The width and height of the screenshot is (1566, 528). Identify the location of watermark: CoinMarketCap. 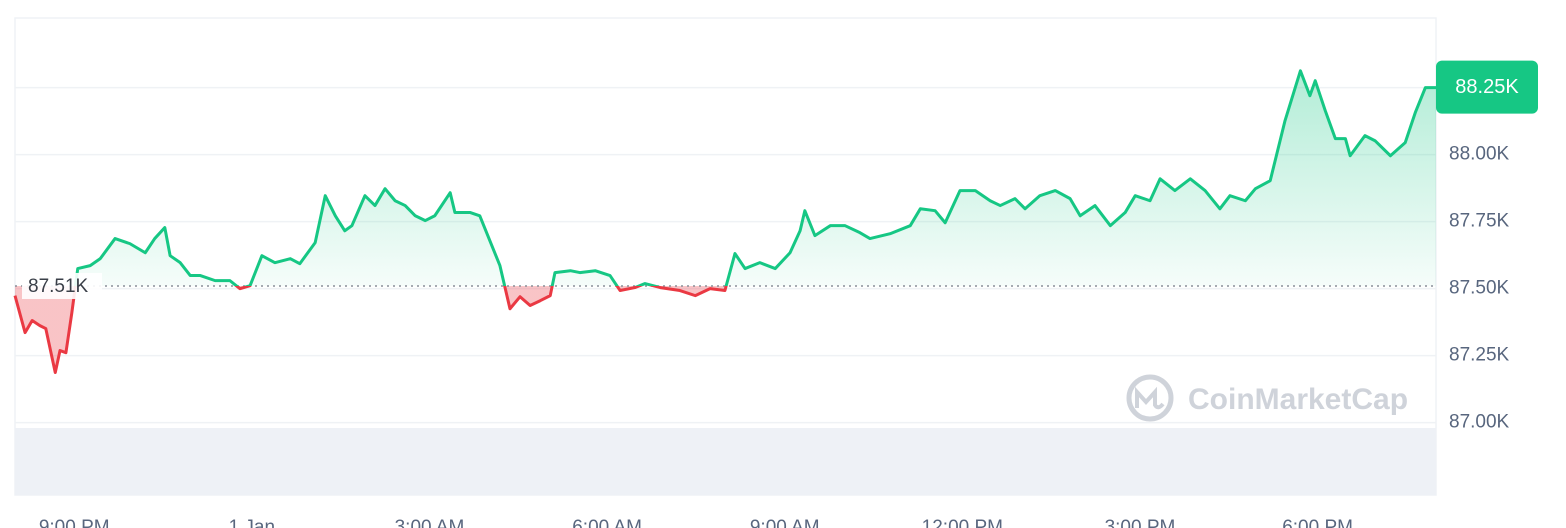
(1267, 398).